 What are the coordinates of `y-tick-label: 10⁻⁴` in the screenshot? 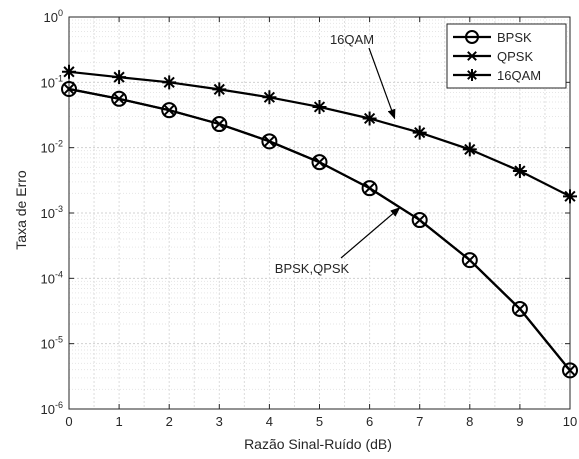 It's located at (52, 277).